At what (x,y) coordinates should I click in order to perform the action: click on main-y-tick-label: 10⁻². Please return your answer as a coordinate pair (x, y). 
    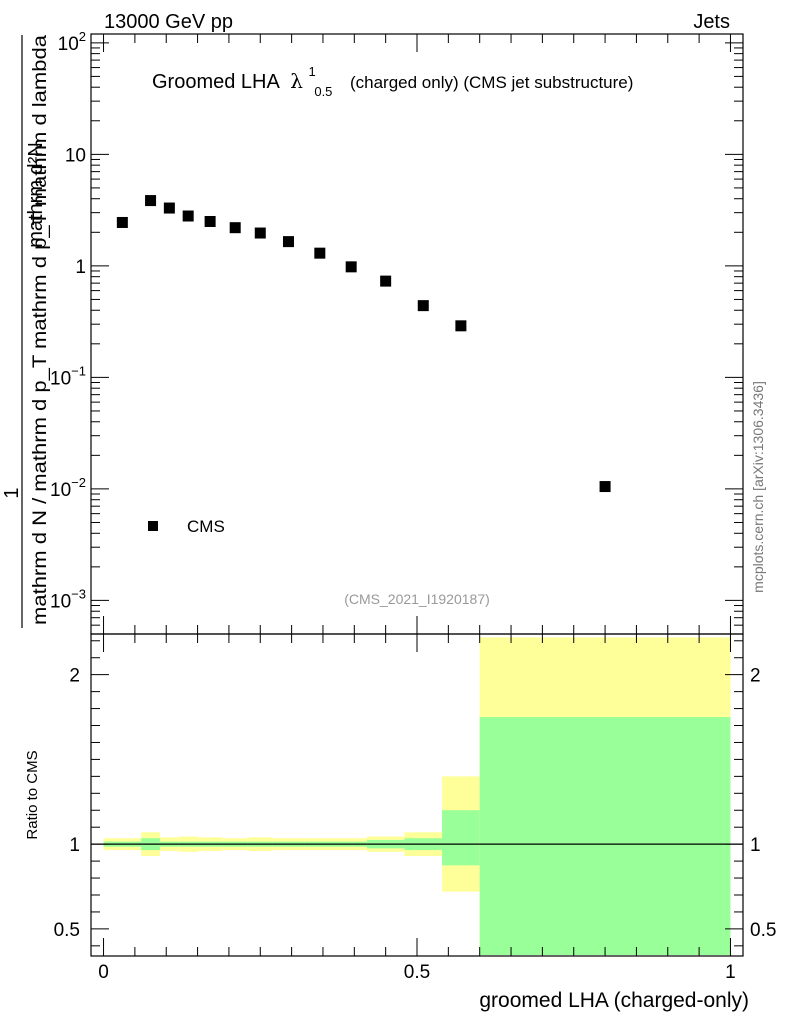
    Looking at the image, I should click on (68, 488).